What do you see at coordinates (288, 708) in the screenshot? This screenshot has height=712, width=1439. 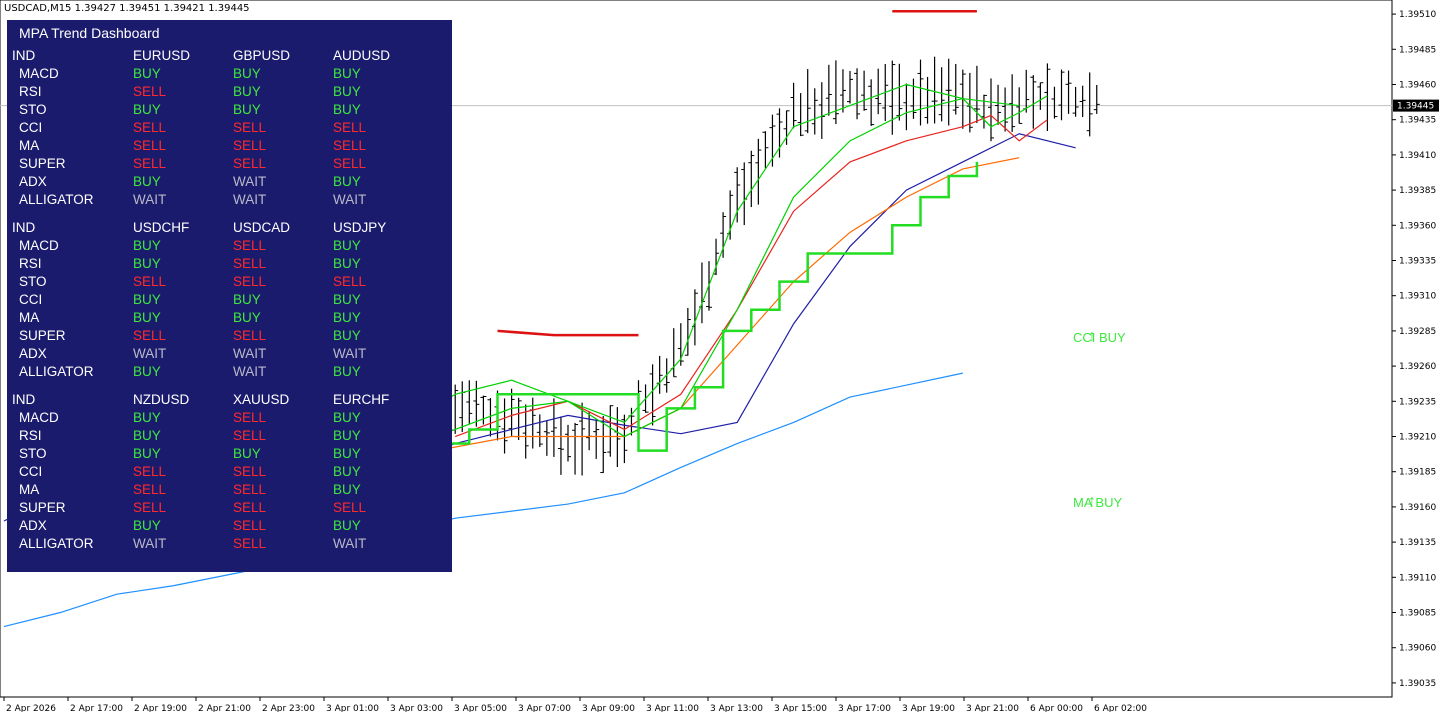 I see `x-tick-label: 2 Apr 23:00` at bounding box center [288, 708].